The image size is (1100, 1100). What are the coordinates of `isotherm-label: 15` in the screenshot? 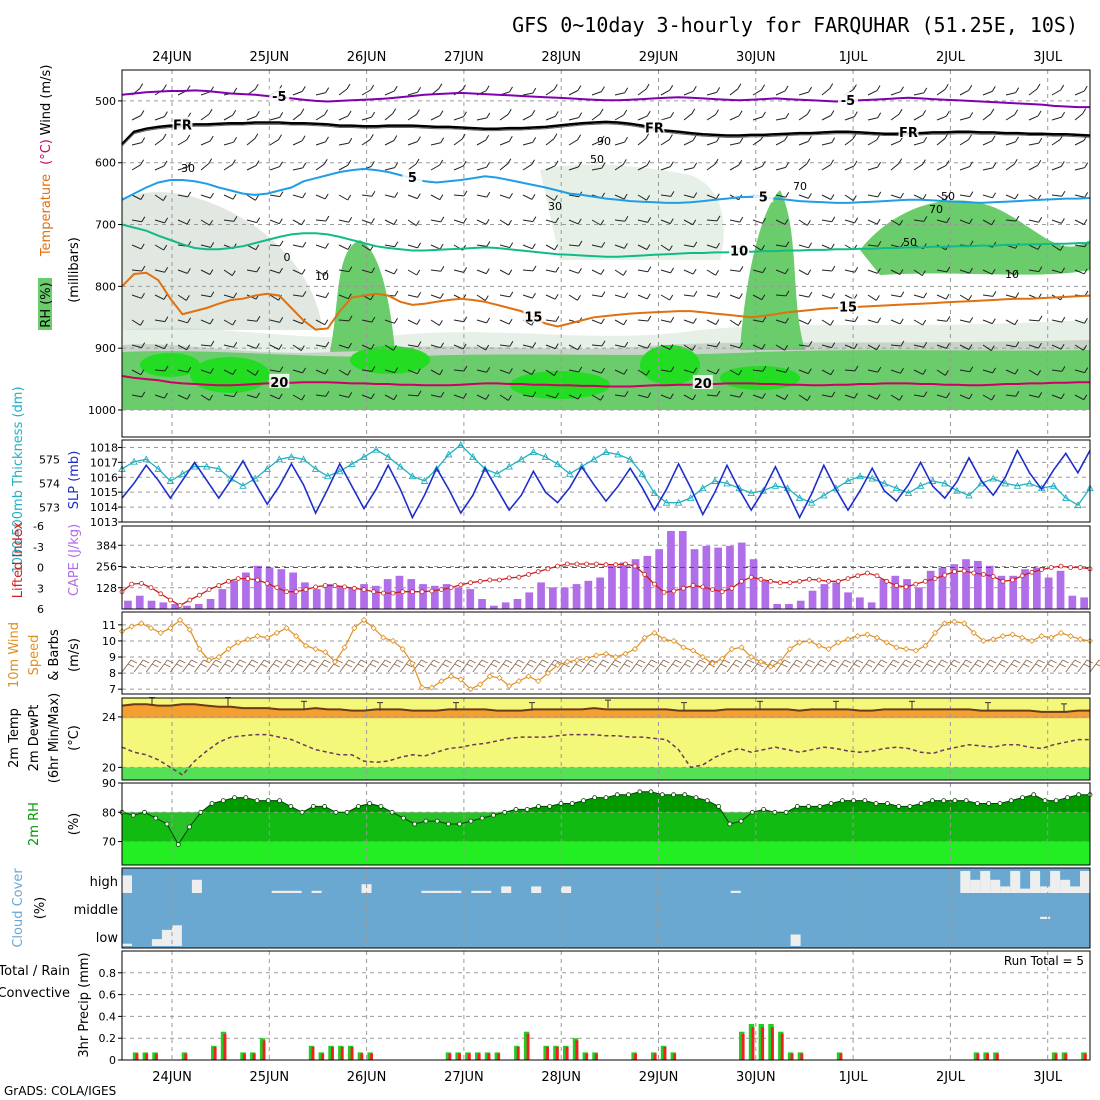 It's located at (533, 317).